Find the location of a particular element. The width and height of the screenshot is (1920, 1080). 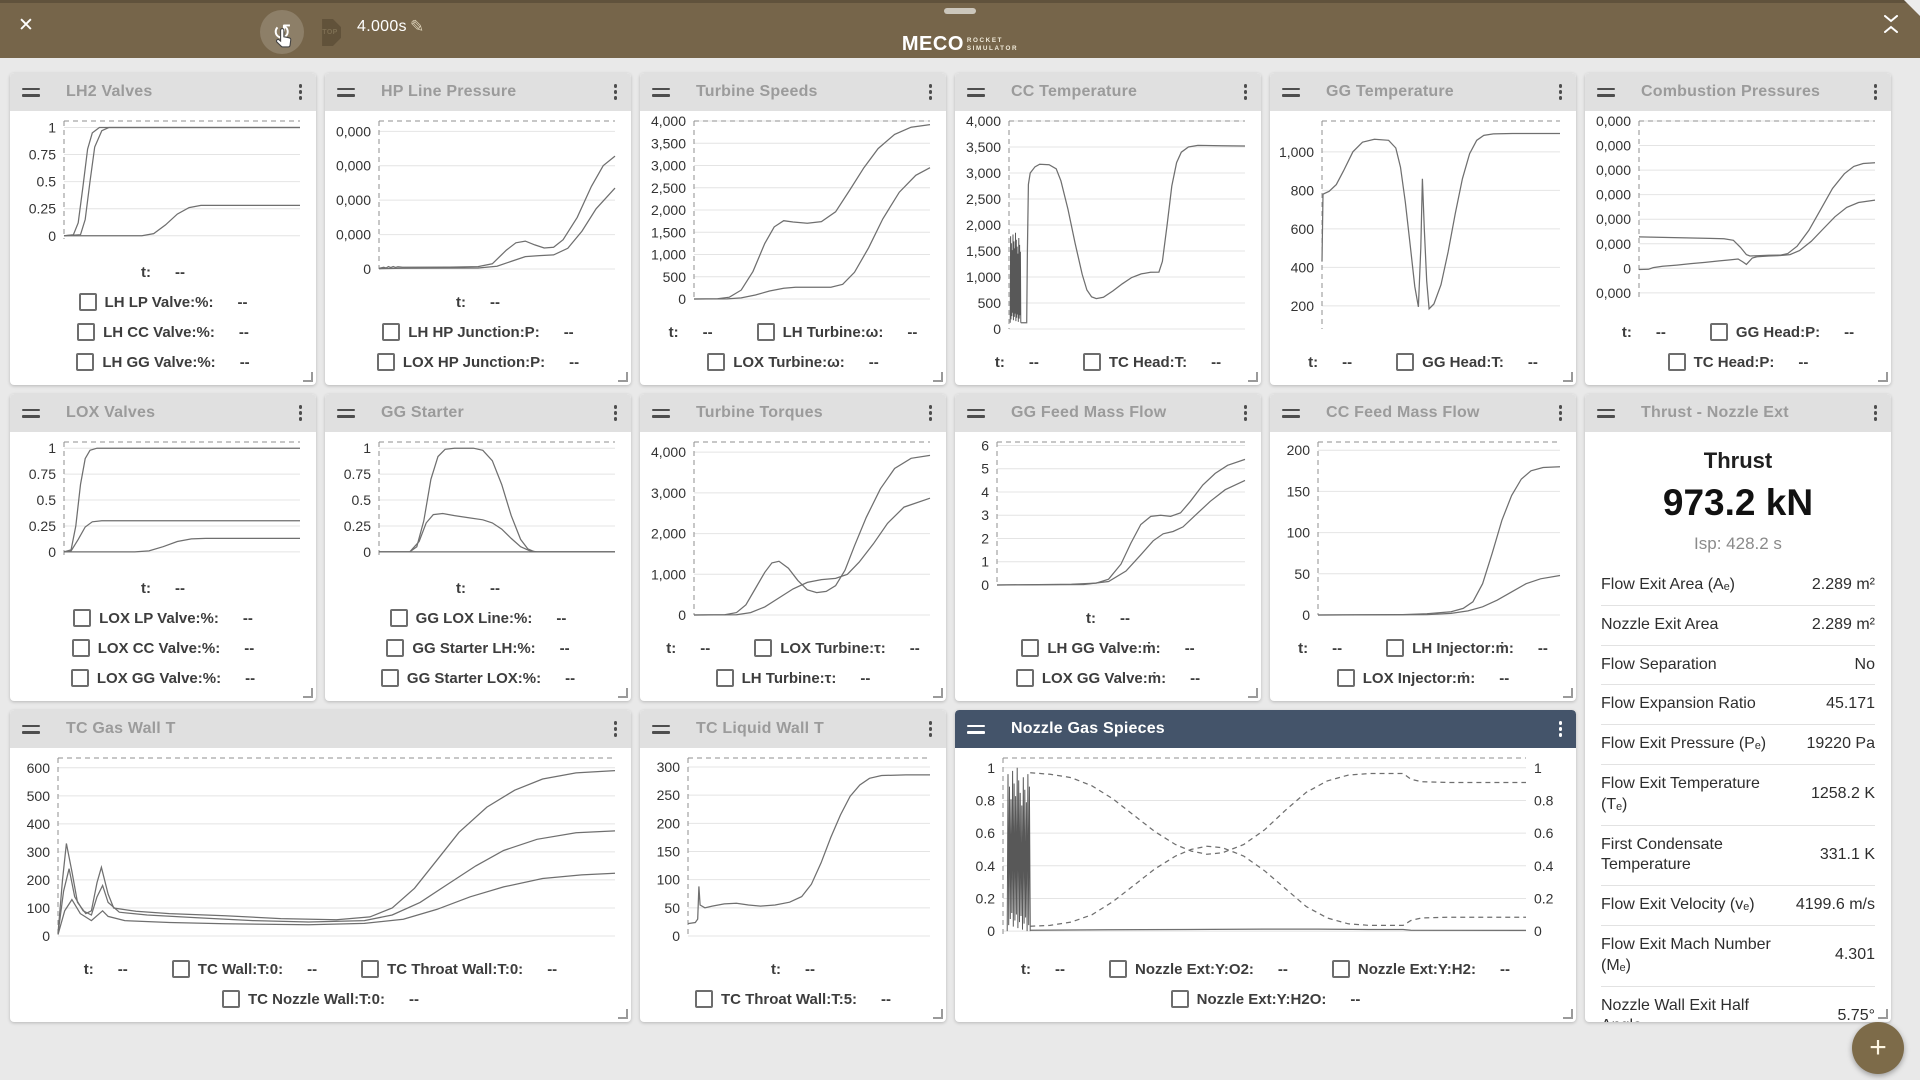

chart-area: 6 5 4 3 2 1 0 is located at coordinates (1107, 518).